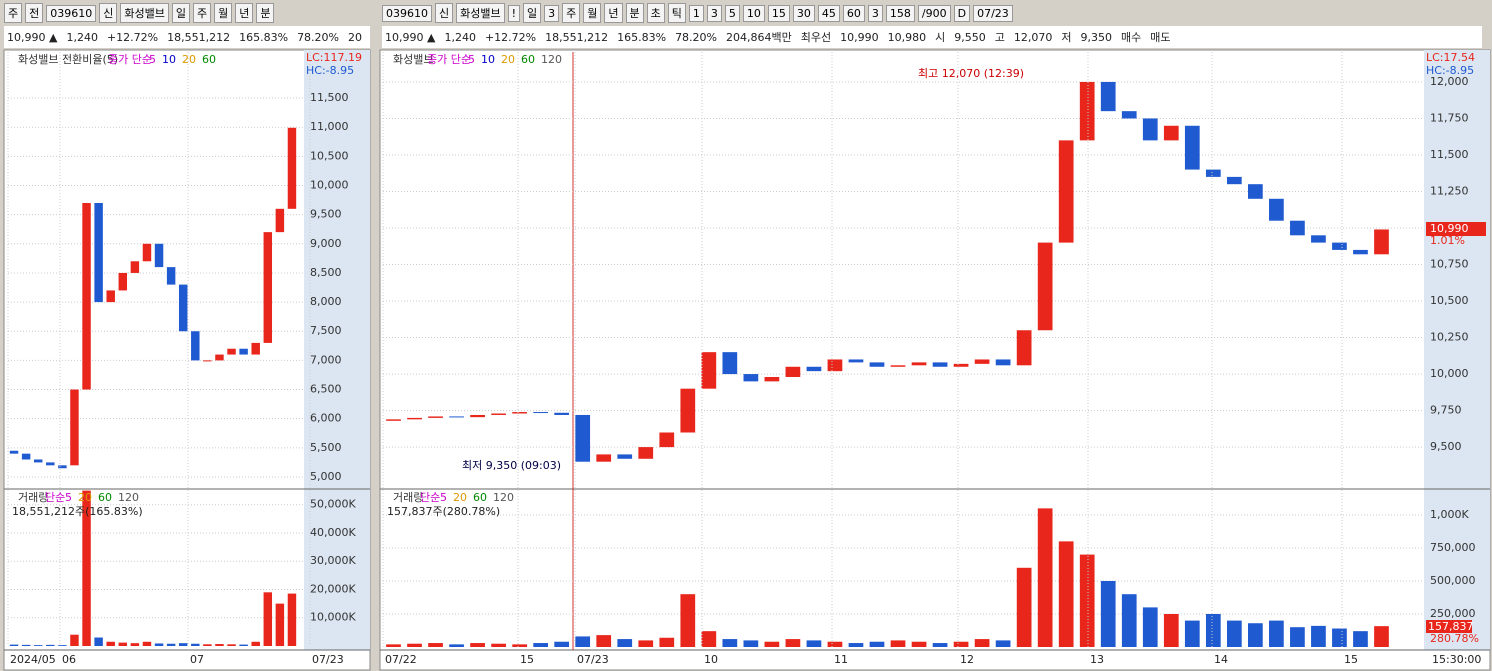 This screenshot has height=671, width=1492. Describe the element at coordinates (1096, 37) in the screenshot. I see `toolbar-item: 9,350` at that location.